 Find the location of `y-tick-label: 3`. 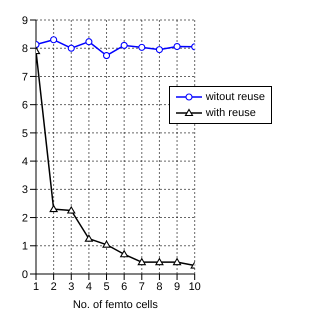

y-tick-label: 3 is located at coordinates (25, 190).